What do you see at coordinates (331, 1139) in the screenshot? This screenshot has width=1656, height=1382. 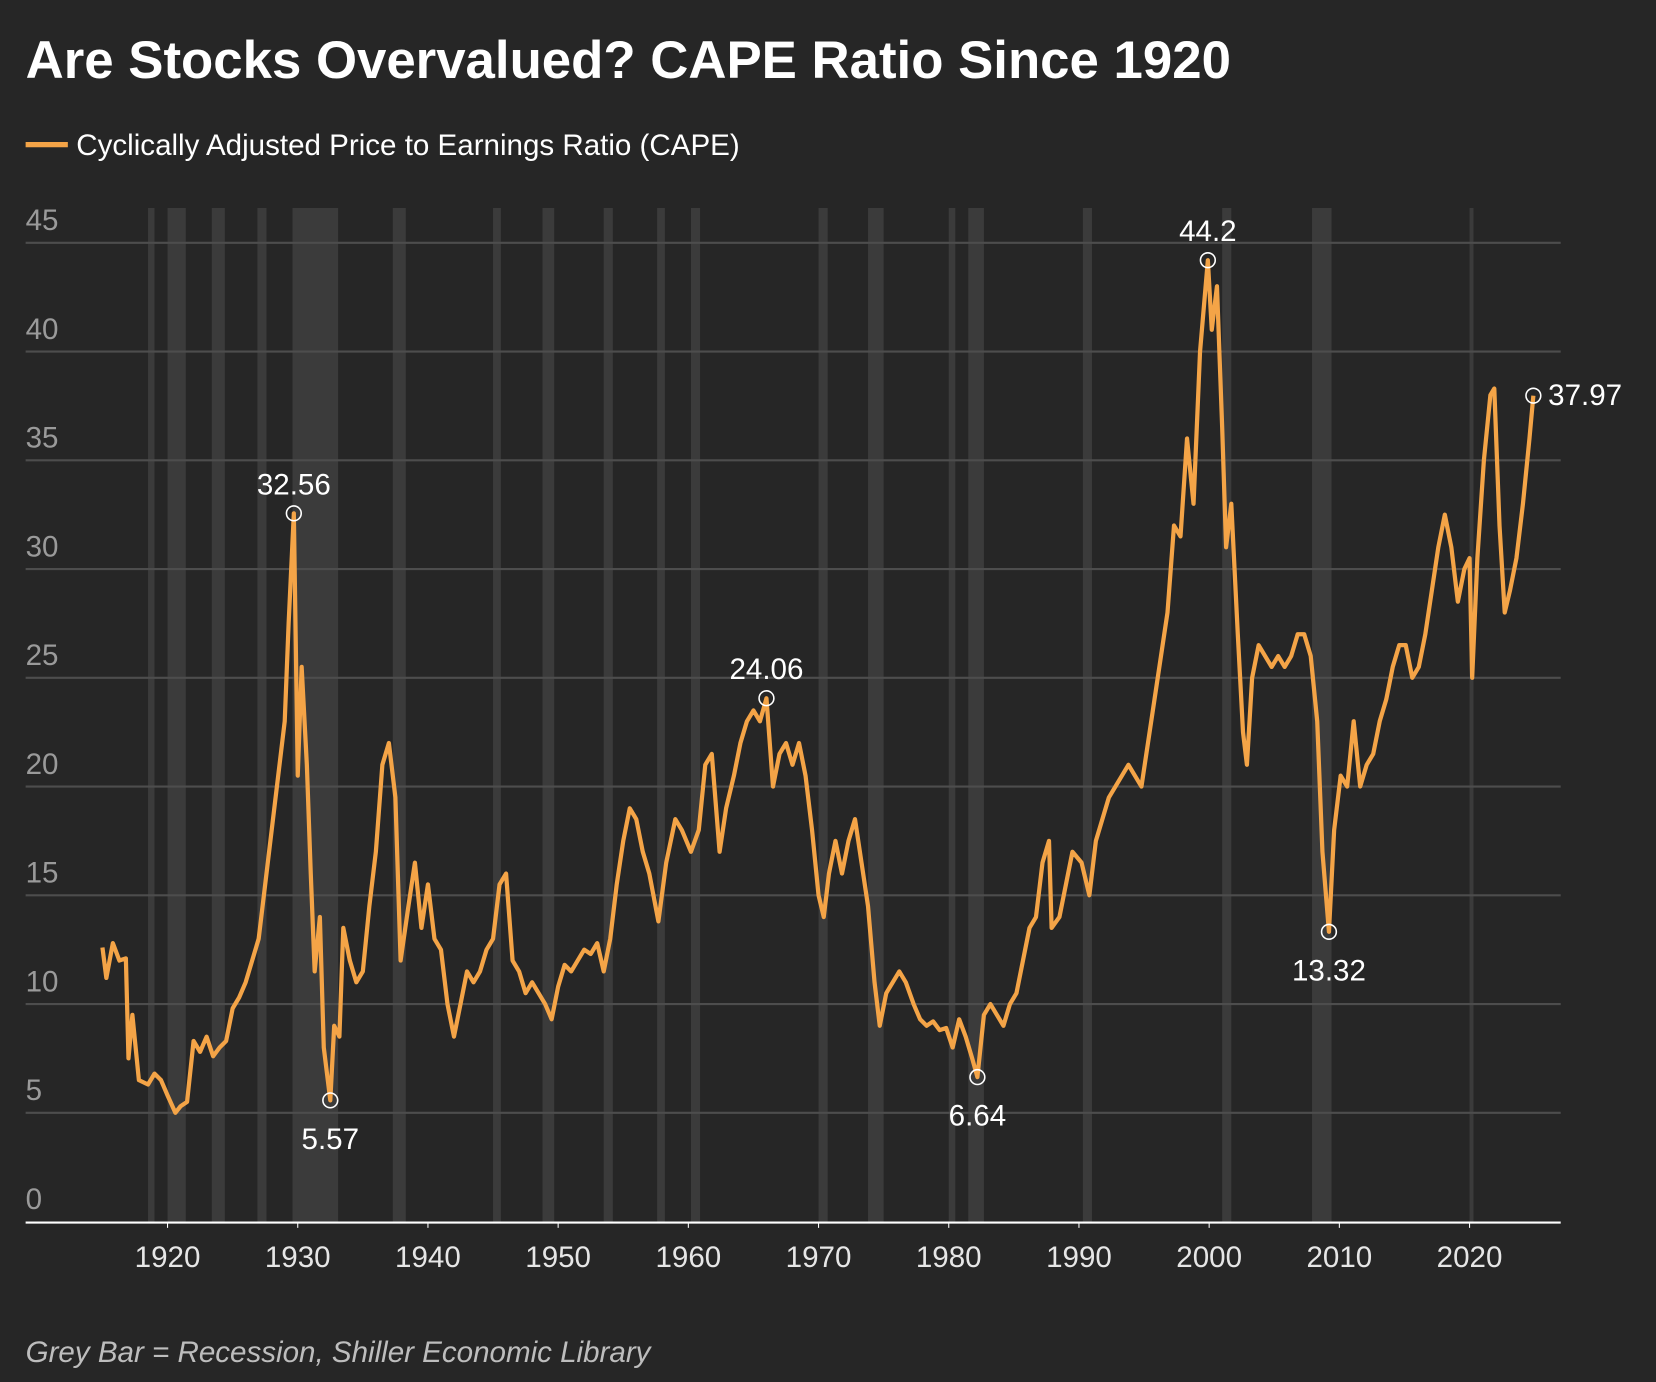 I see `annotation-label: 5.57` at bounding box center [331, 1139].